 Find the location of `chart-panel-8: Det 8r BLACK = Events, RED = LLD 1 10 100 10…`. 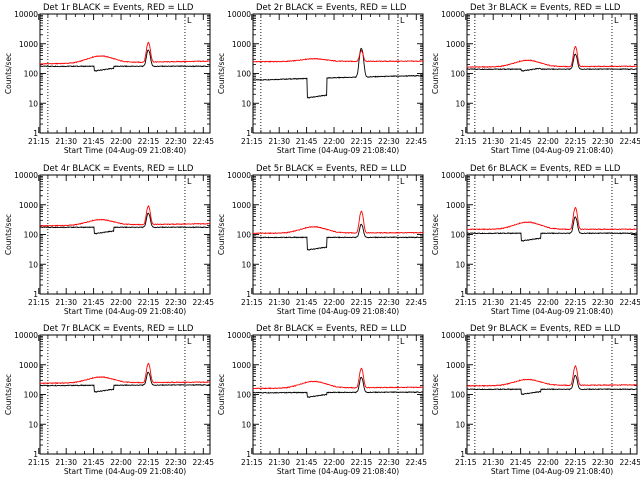

chart-panel-8: Det 8r BLACK = Events, RED = LLD 1 10 100 10… is located at coordinates (322, 400).